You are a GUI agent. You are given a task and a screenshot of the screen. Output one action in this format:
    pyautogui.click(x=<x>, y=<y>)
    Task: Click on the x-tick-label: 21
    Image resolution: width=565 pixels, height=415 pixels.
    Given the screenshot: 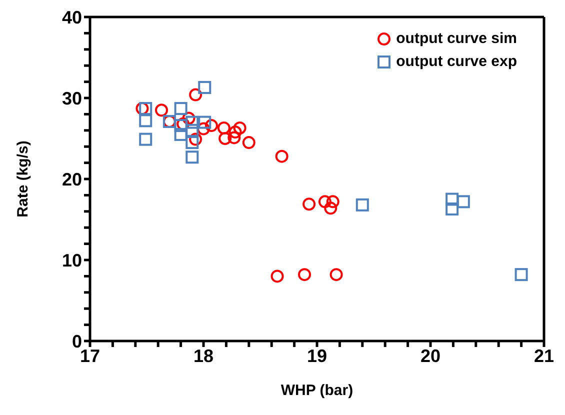 What is the action you would take?
    pyautogui.click(x=544, y=356)
    